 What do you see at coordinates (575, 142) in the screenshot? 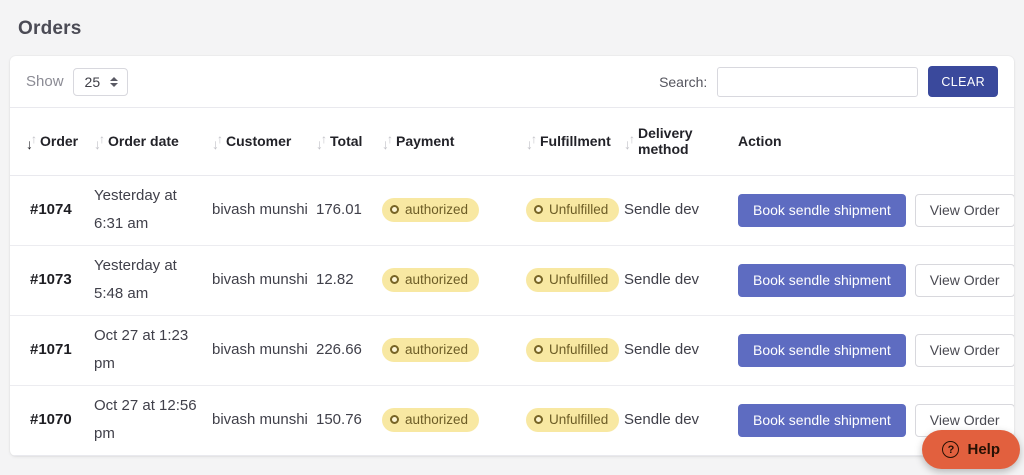
I see `column-header-fulfillment: ↓ ↑ Fulfillment` at bounding box center [575, 142].